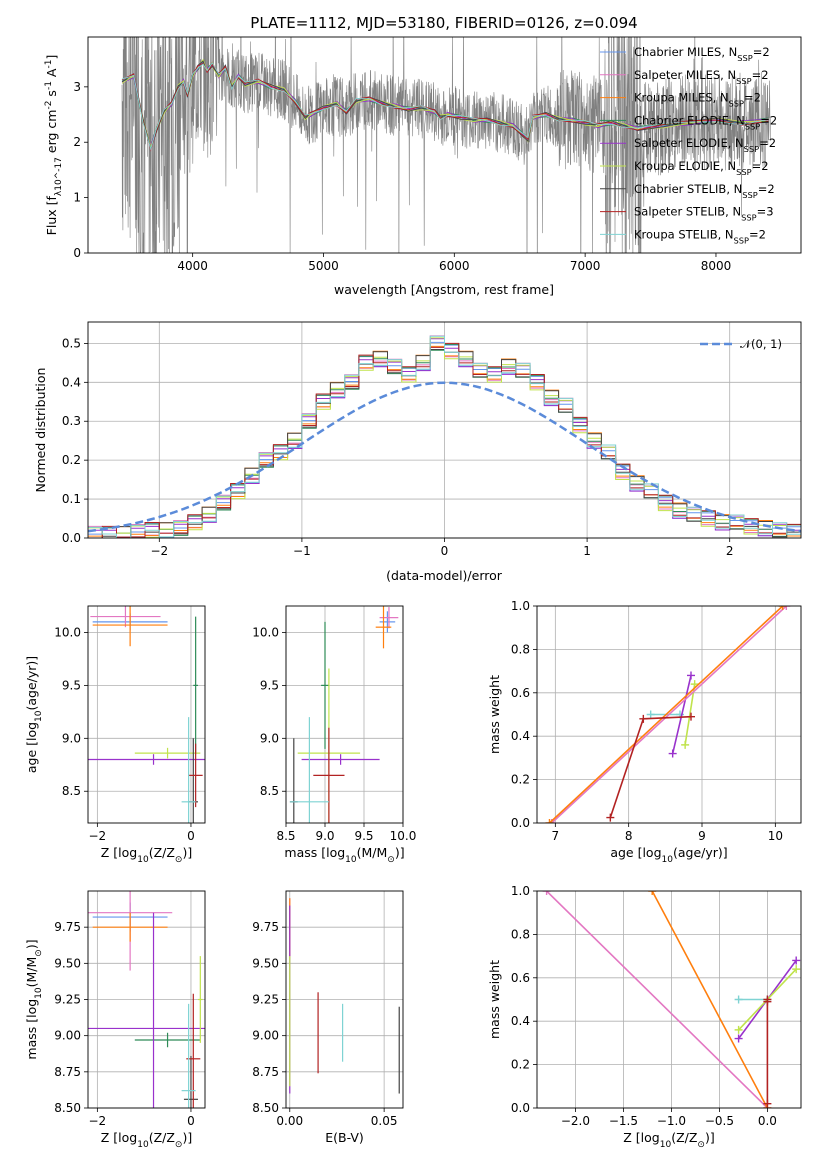 Image resolution: width=819 pixels, height=1170 pixels. What do you see at coordinates (701, 168) in the screenshot?
I see `legend-label: Kroupa ELODIE, NSSP=2` at bounding box center [701, 168].